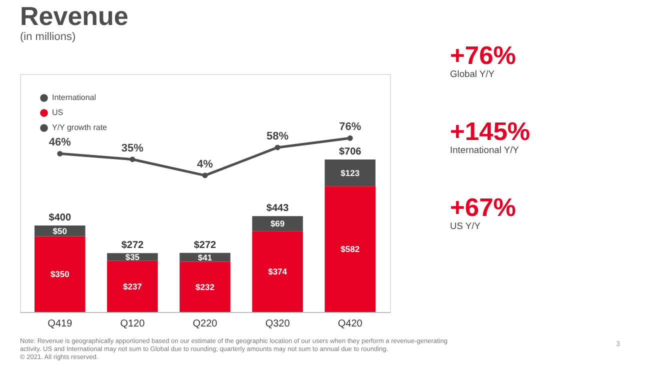 This screenshot has height=367, width=650. What do you see at coordinates (74, 16) in the screenshot?
I see `chart-title: Revenue` at bounding box center [74, 16].